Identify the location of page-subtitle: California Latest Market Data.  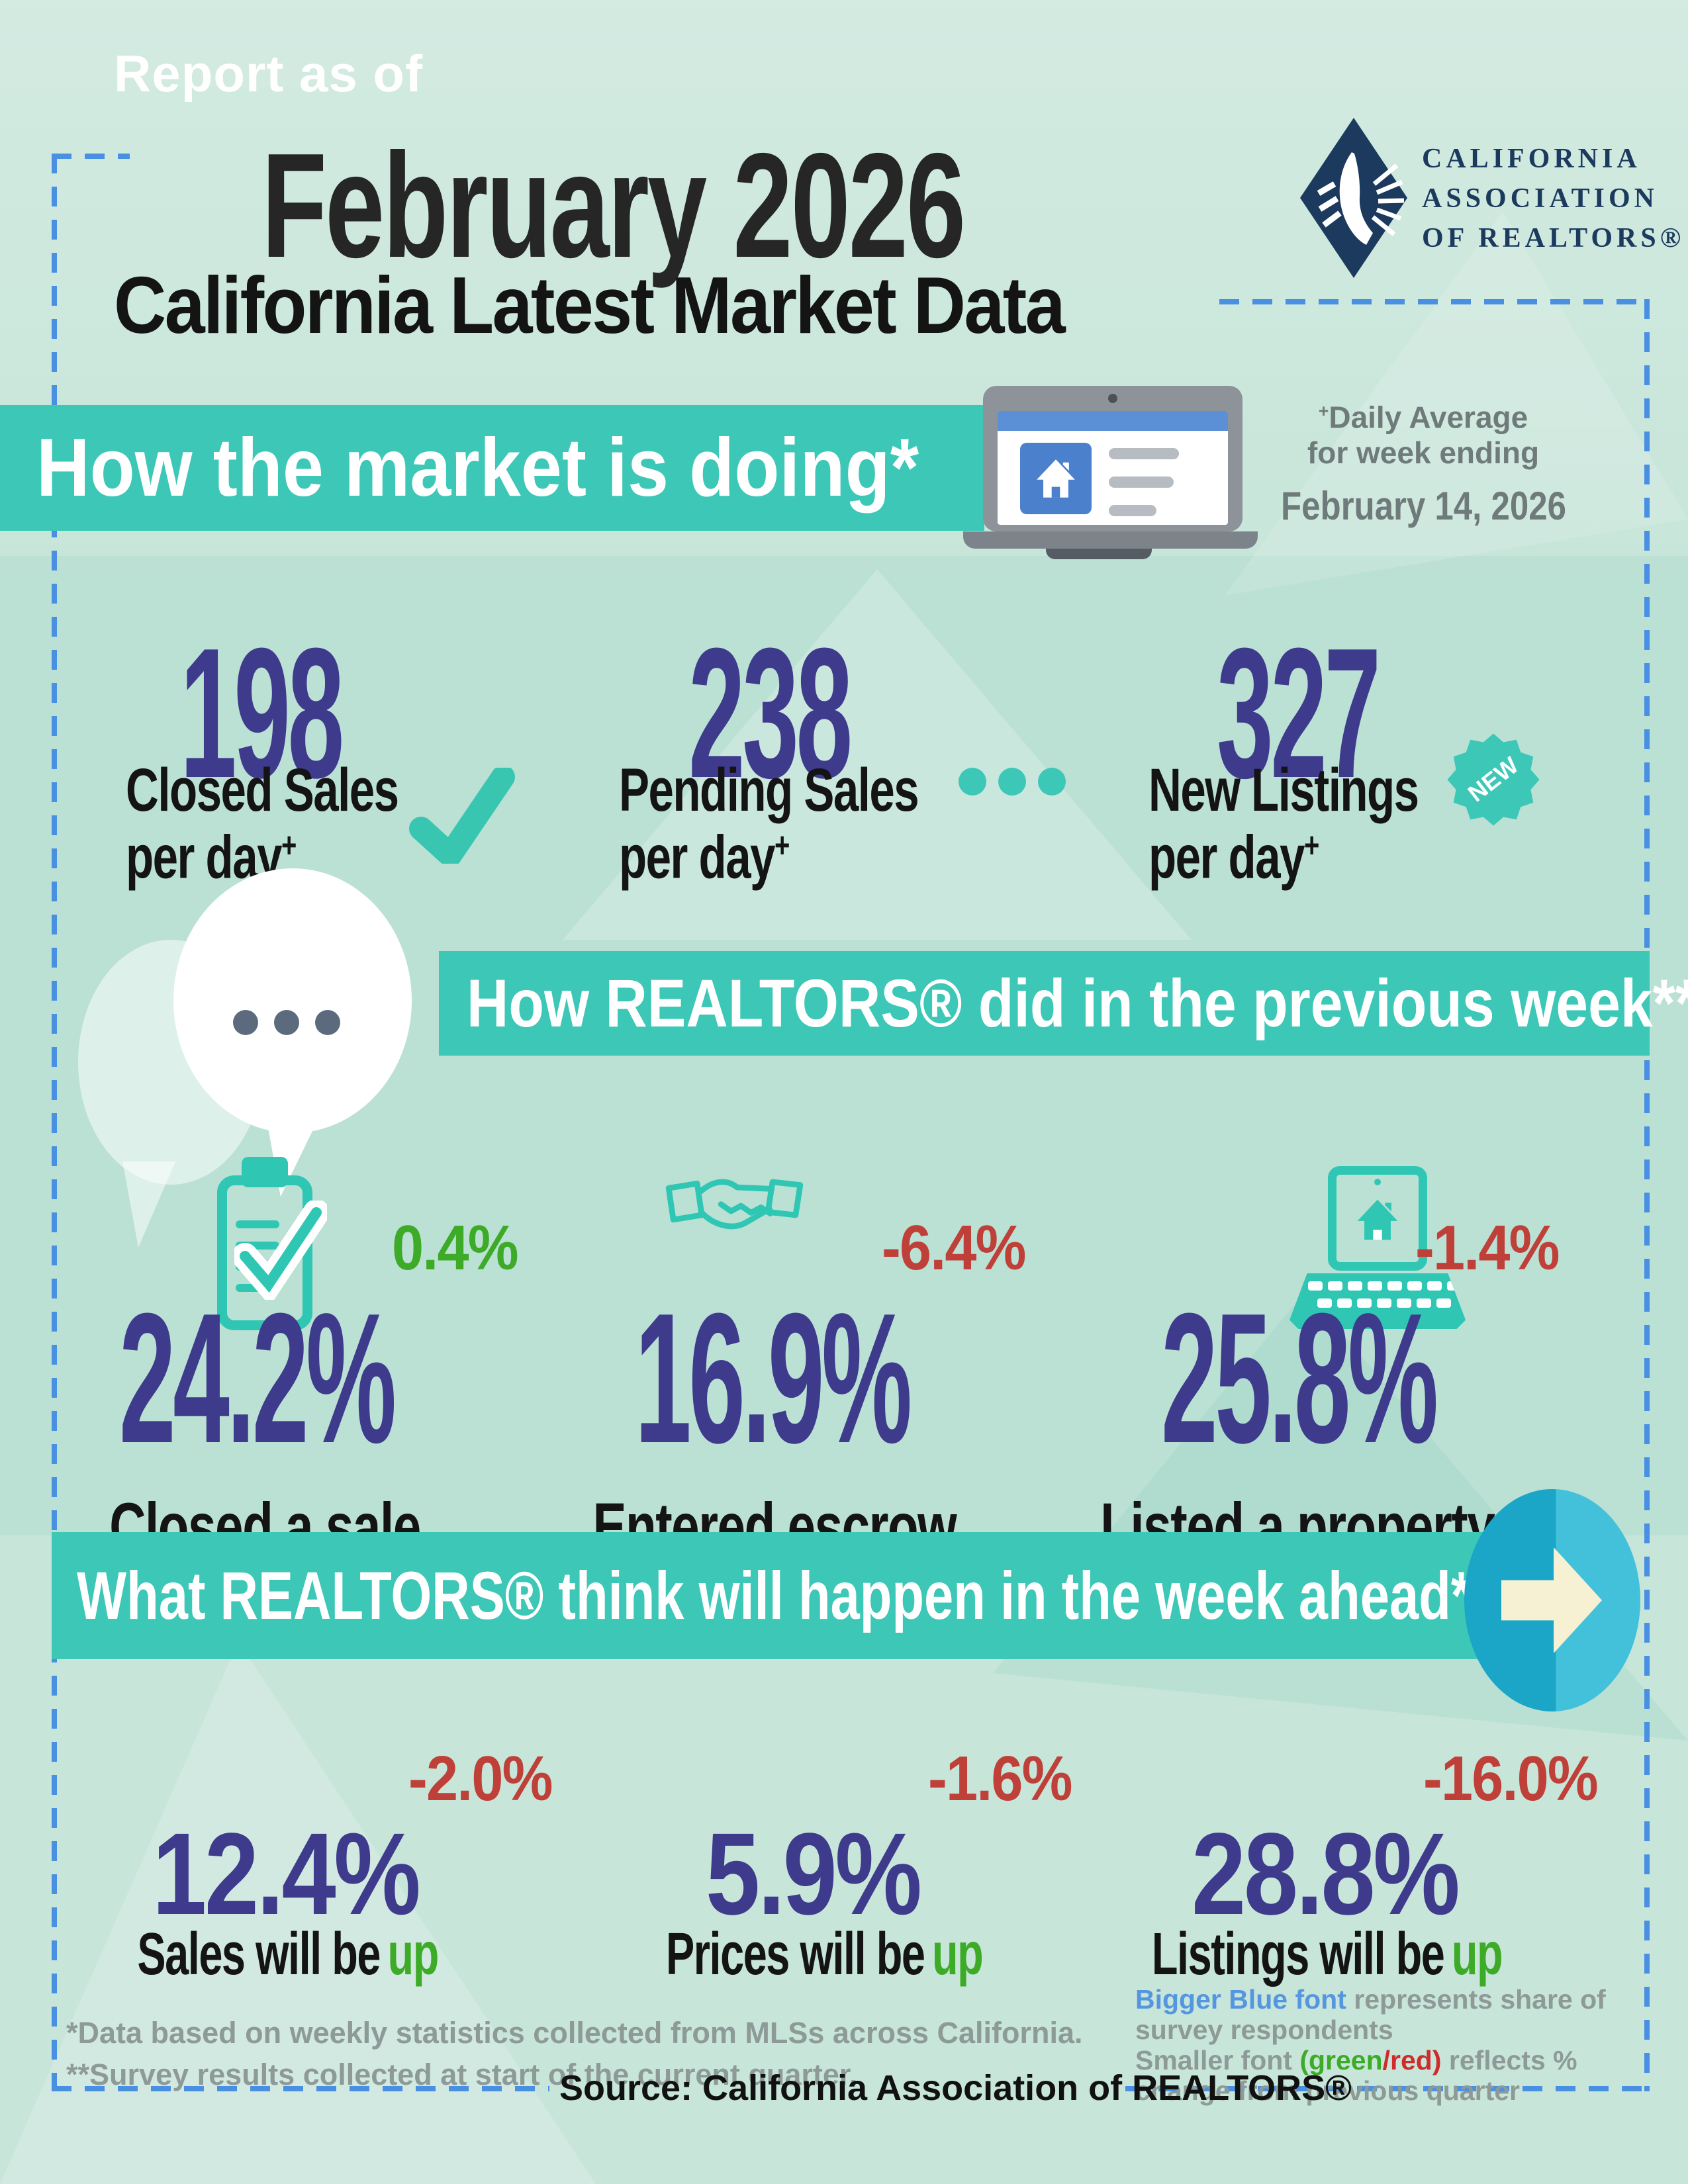
(590, 305).